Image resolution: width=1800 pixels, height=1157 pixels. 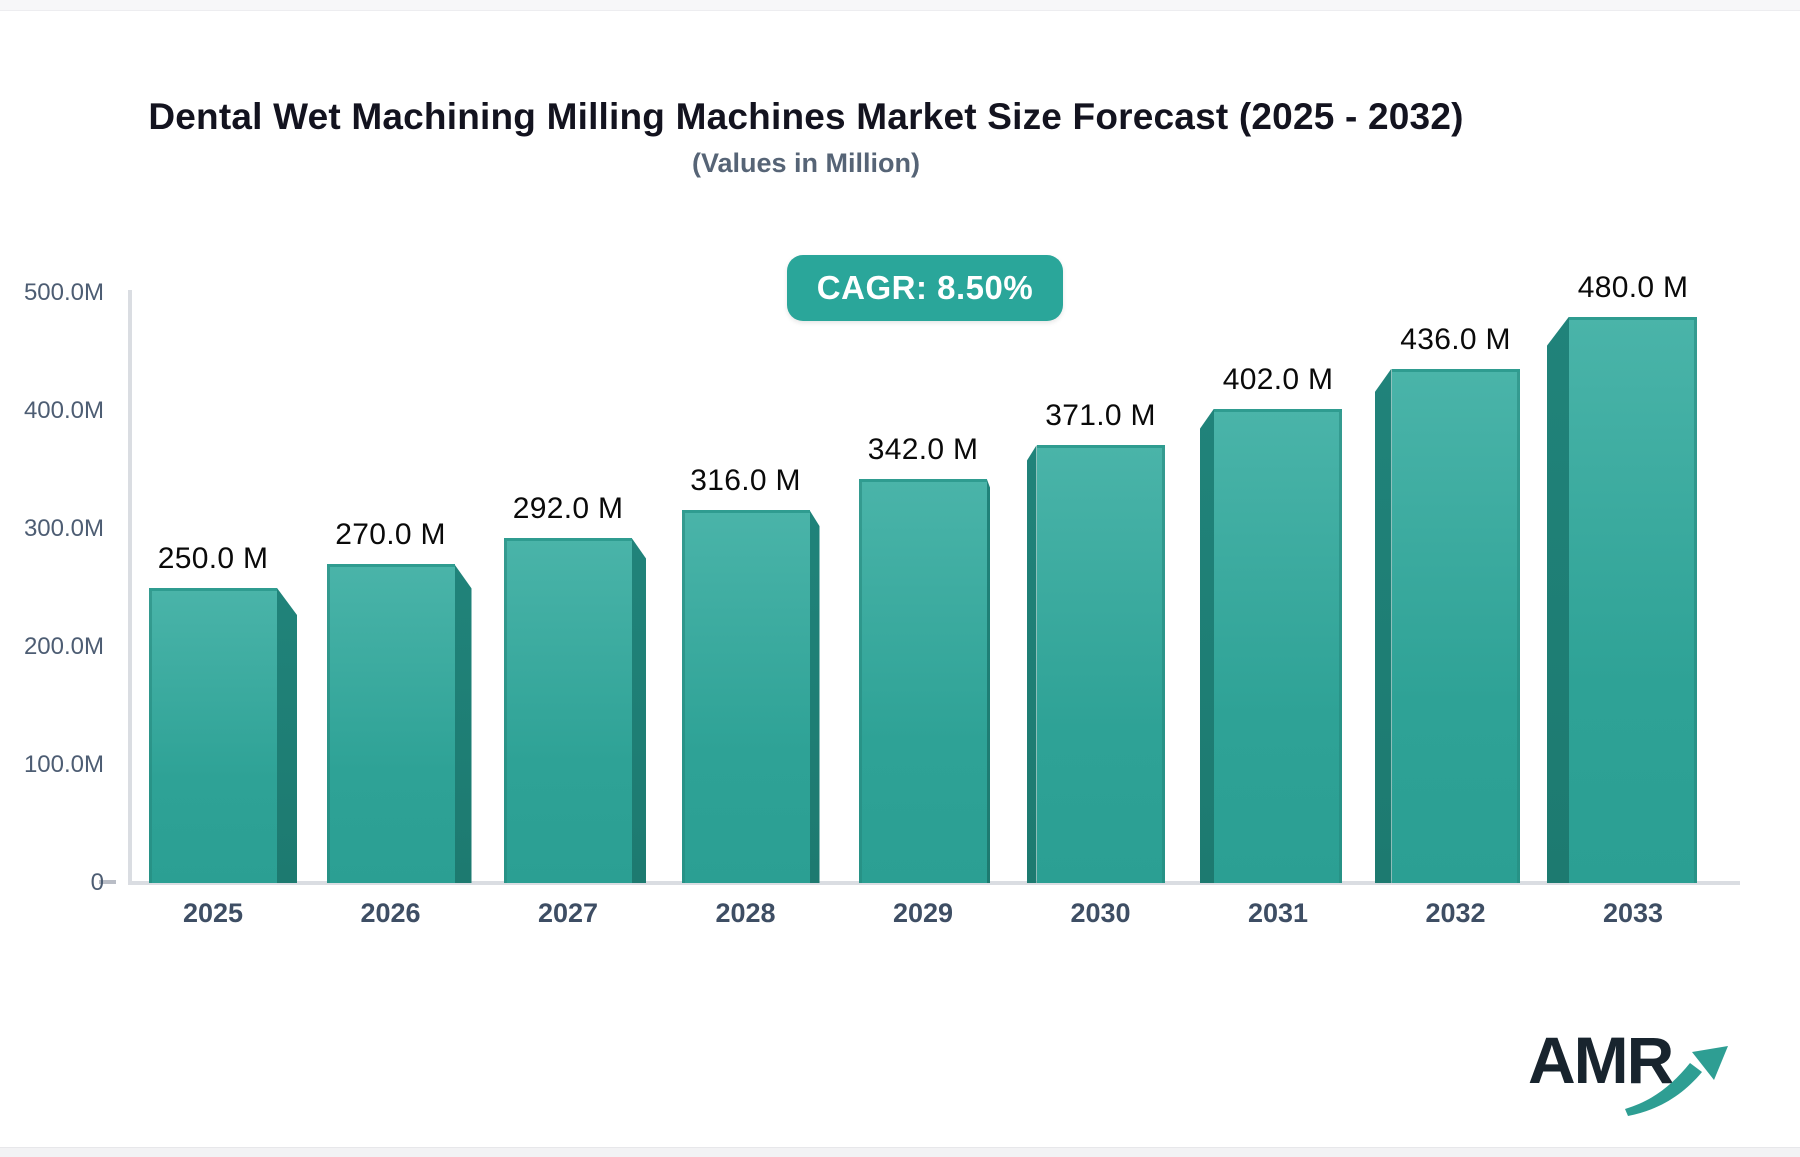 What do you see at coordinates (925, 288) in the screenshot?
I see `cagr-badge: CAGR: 8.50%` at bounding box center [925, 288].